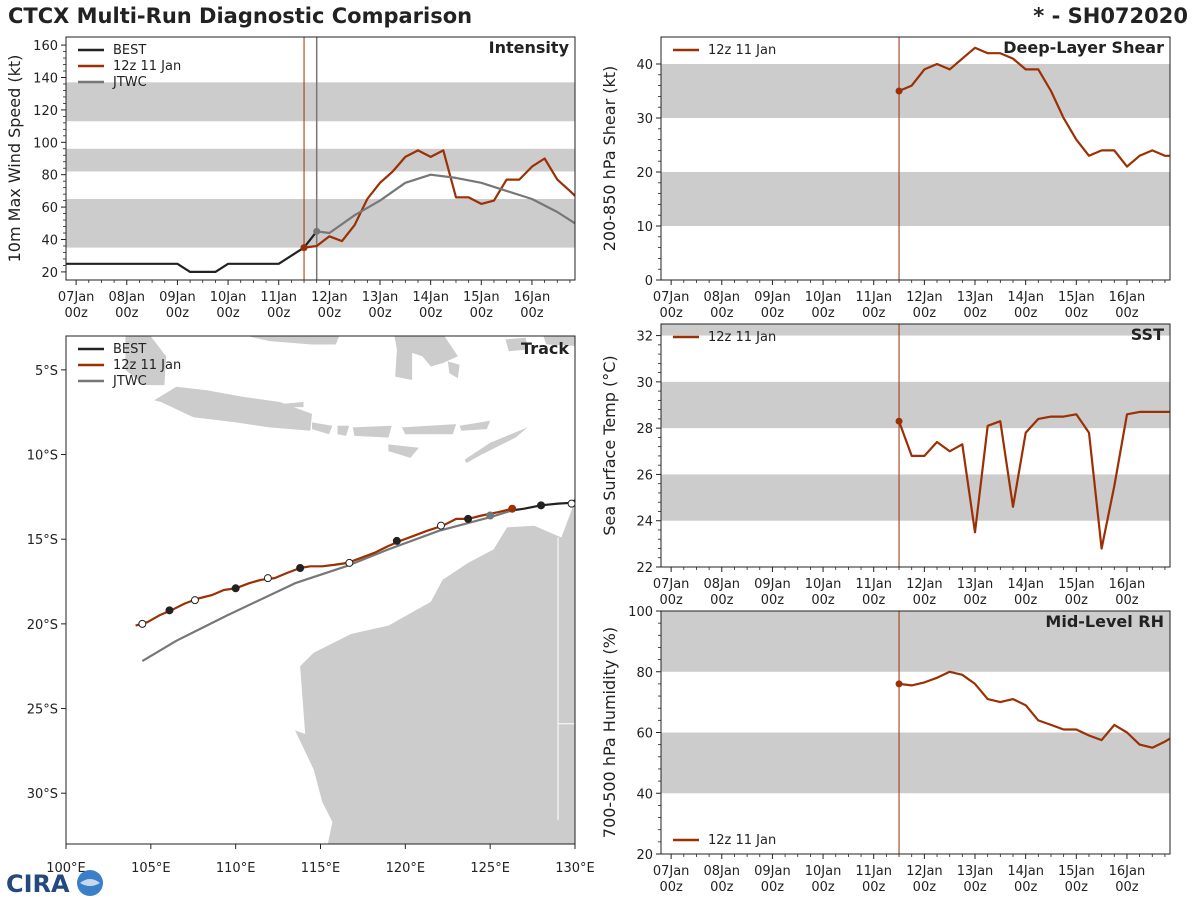  Describe the element at coordinates (975, 871) in the screenshot. I see `rh-xtick-label-day: 13Jan` at that location.